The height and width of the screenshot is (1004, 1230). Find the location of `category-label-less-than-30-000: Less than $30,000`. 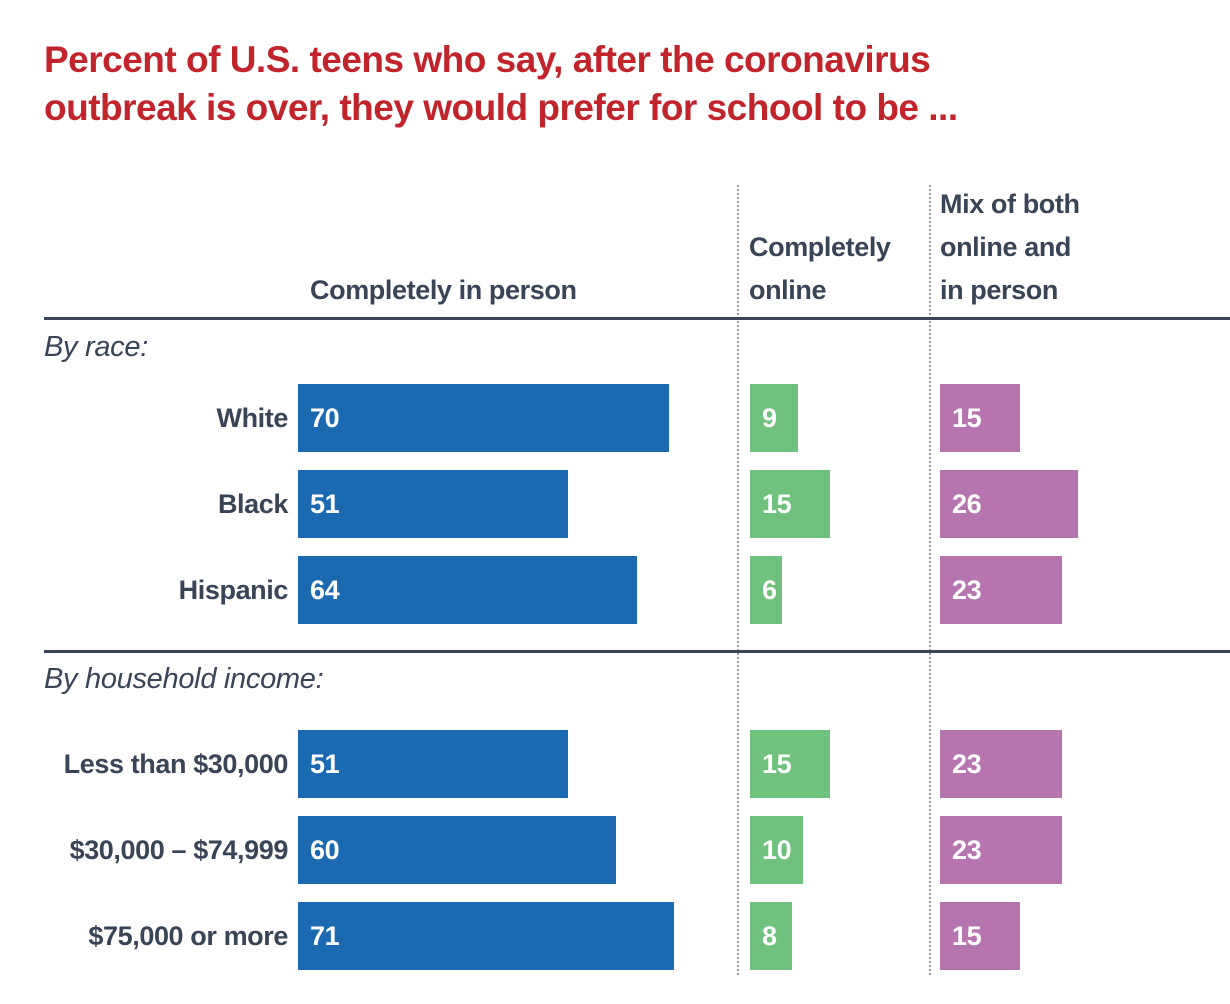

category-label-less-than-30-000: Less than $30,000 is located at coordinates (176, 764).